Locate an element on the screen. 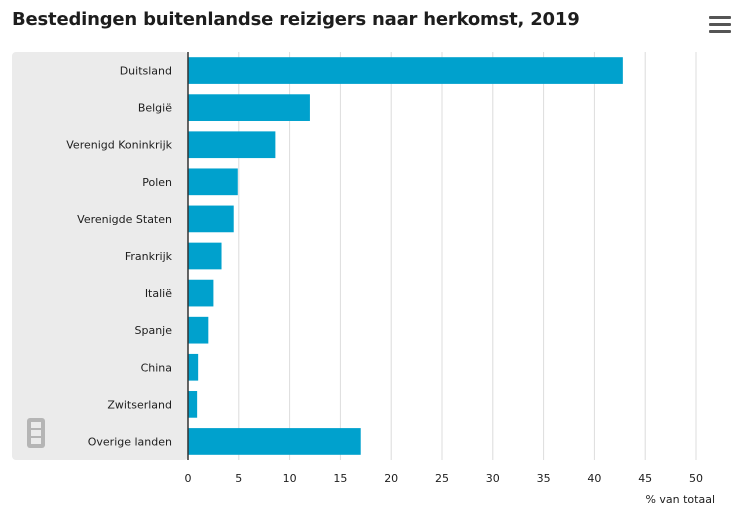 The image size is (737, 520). x-tick-label: 25 is located at coordinates (442, 478).